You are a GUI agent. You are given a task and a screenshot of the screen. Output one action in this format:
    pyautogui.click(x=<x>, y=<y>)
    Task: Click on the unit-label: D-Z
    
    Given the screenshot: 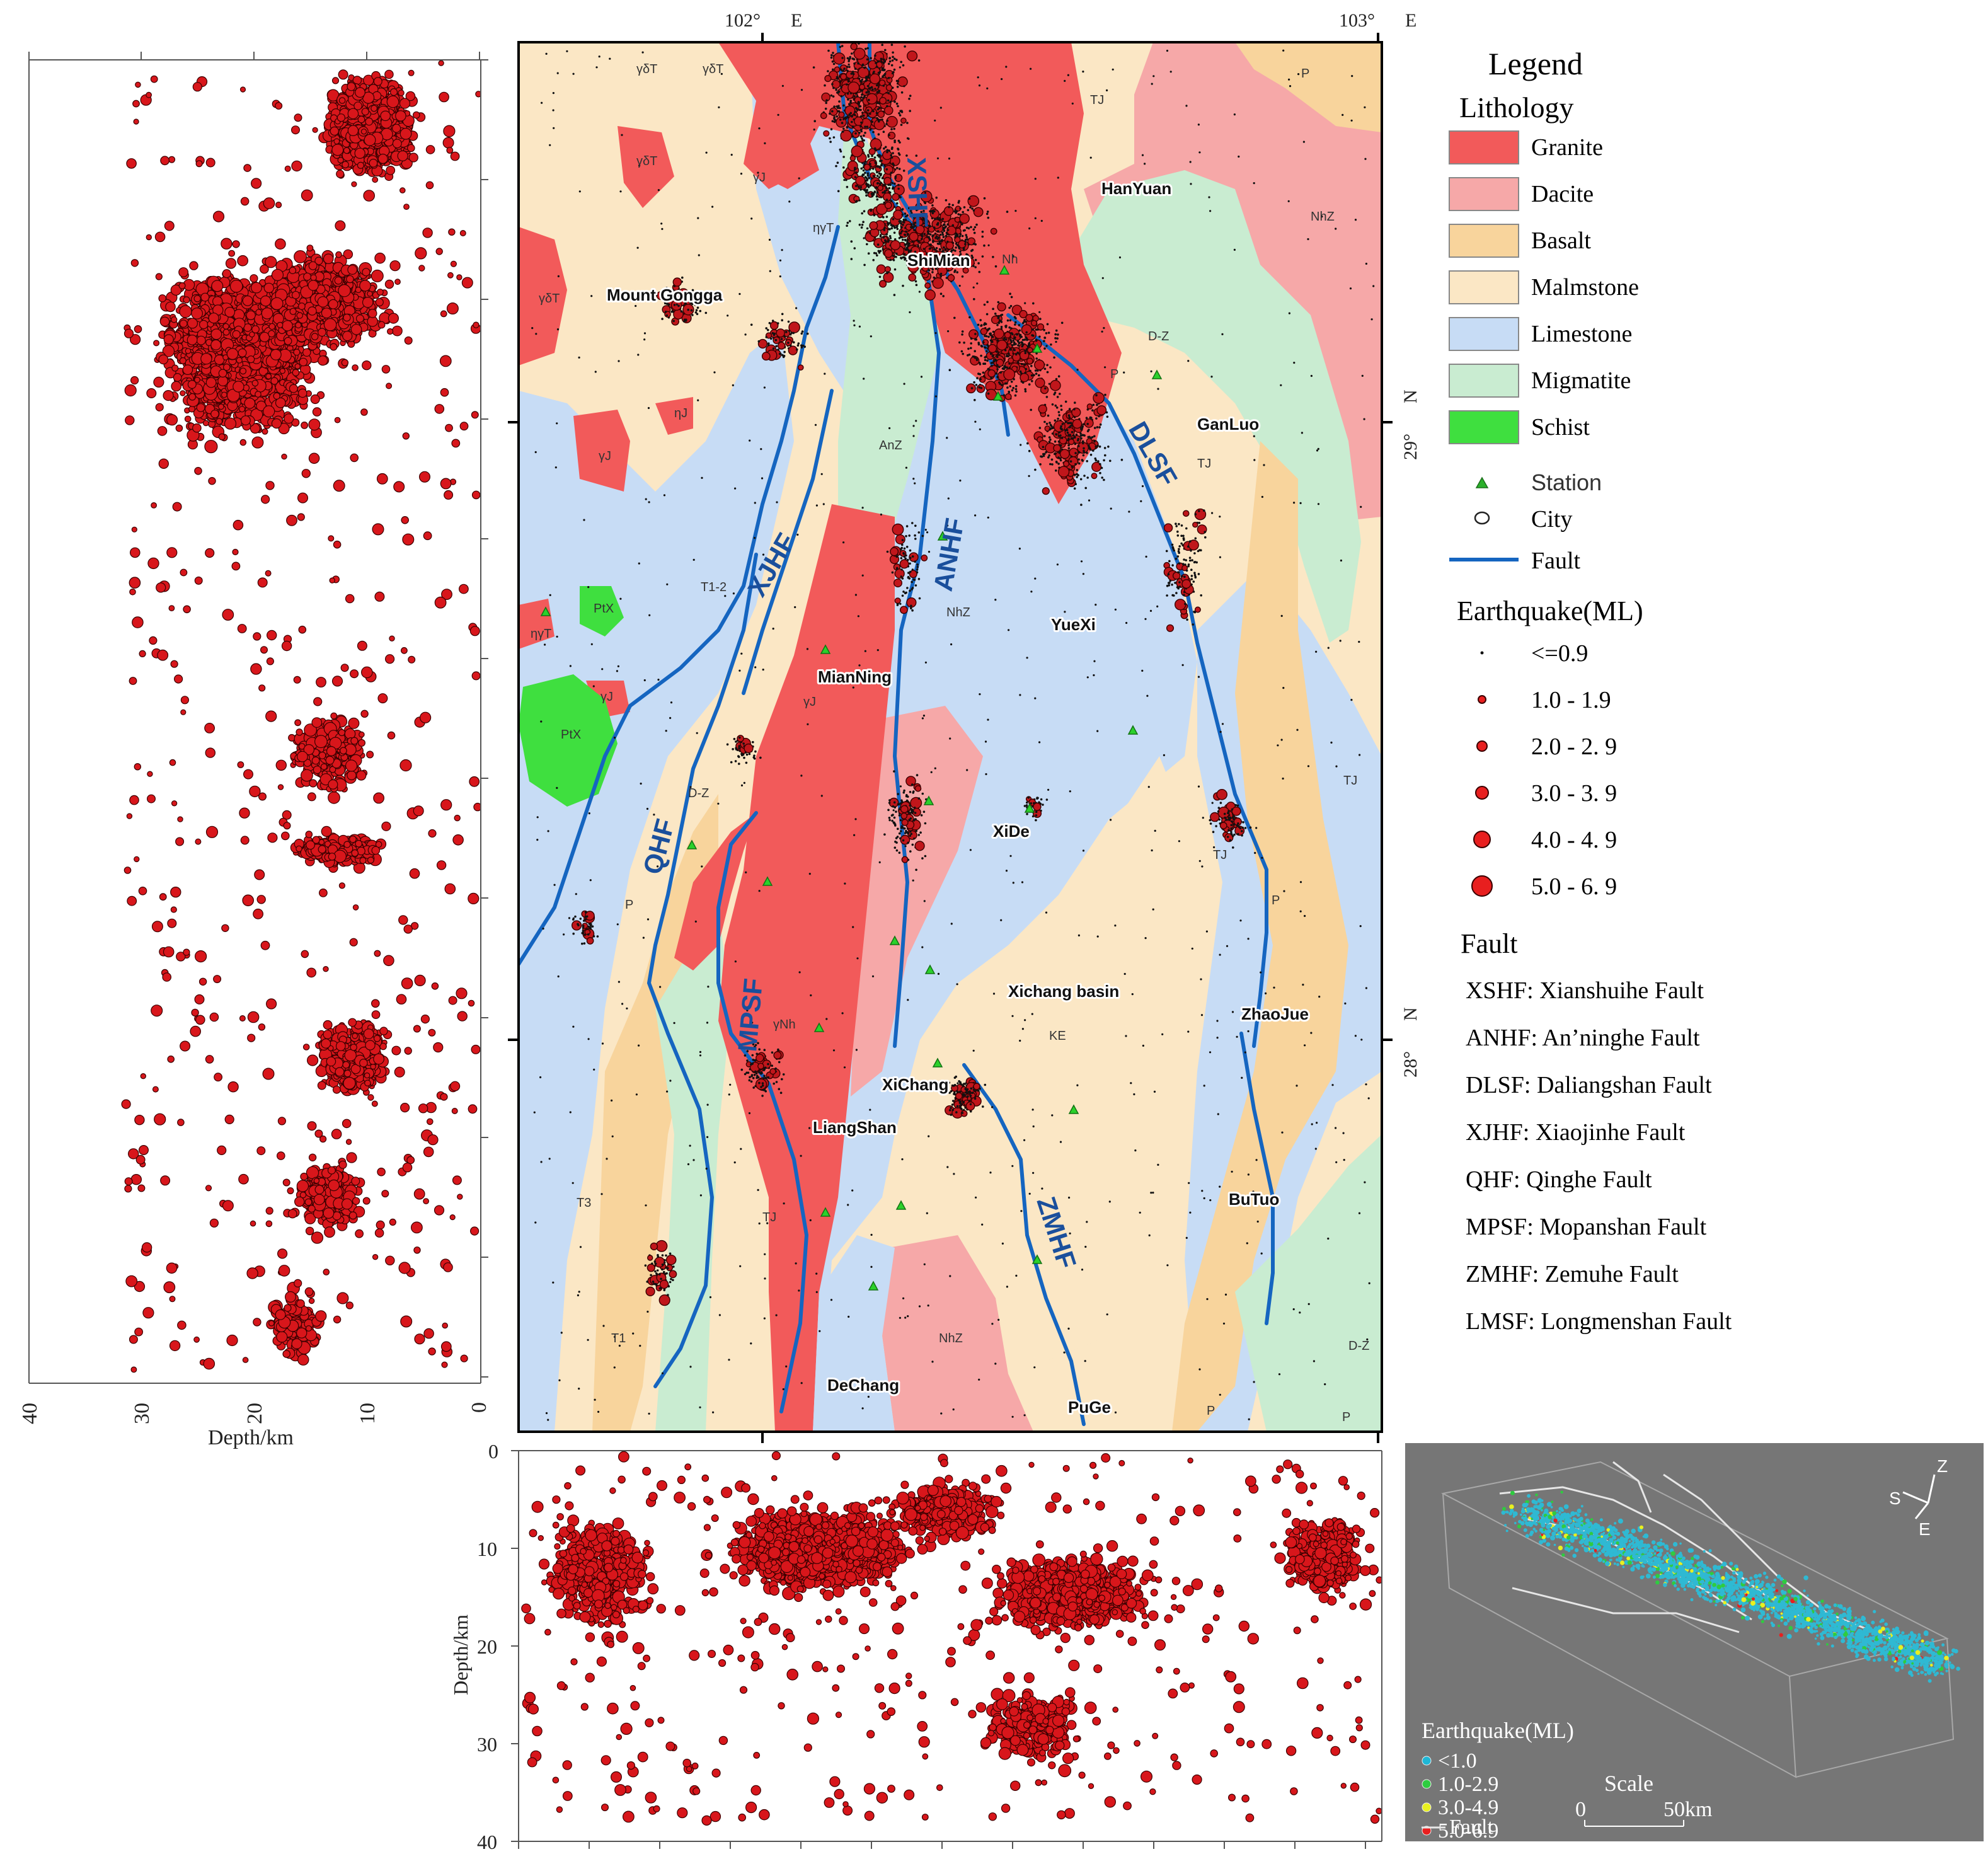 What is the action you would take?
    pyautogui.click(x=1158, y=336)
    